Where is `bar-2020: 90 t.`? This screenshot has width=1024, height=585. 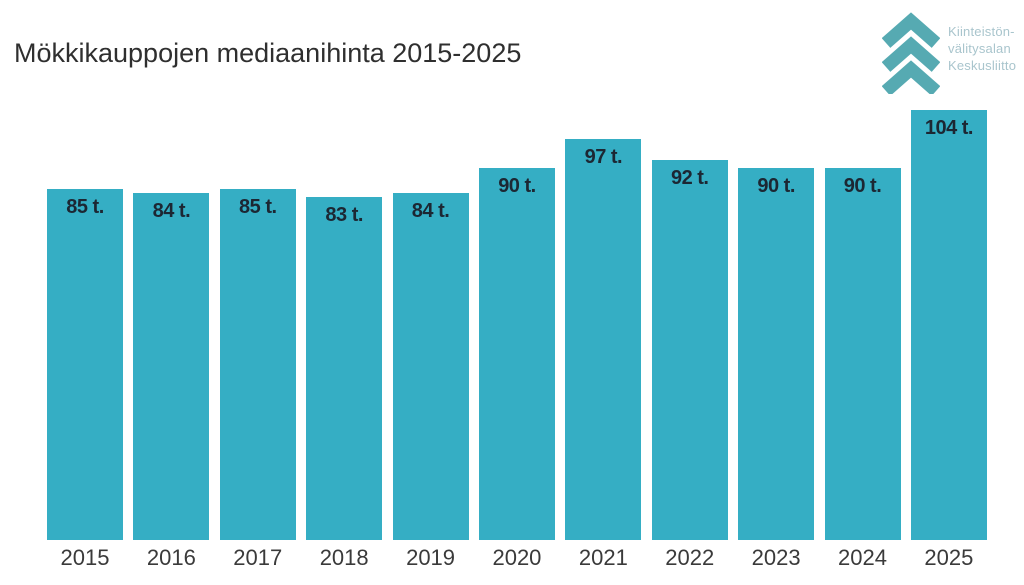 bar-2020: 90 t. is located at coordinates (516, 353).